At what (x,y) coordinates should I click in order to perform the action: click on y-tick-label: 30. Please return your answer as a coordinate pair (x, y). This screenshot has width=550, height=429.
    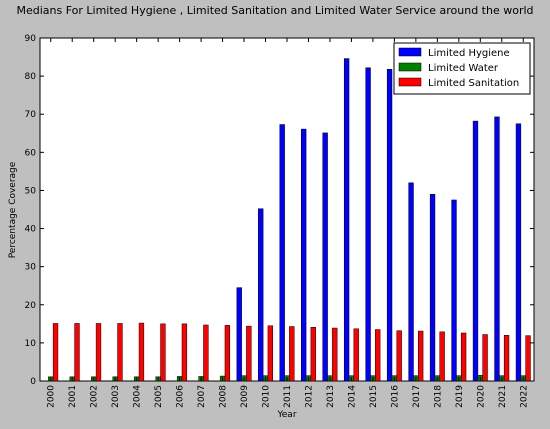
    Looking at the image, I should click on (31, 268).